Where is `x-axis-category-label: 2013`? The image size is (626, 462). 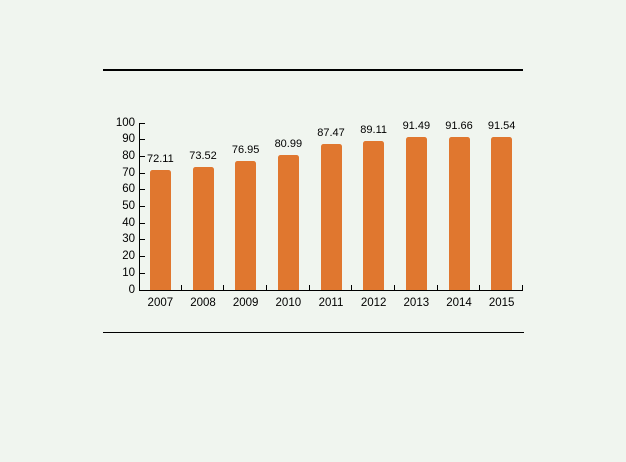 x-axis-category-label: 2013 is located at coordinates (416, 303).